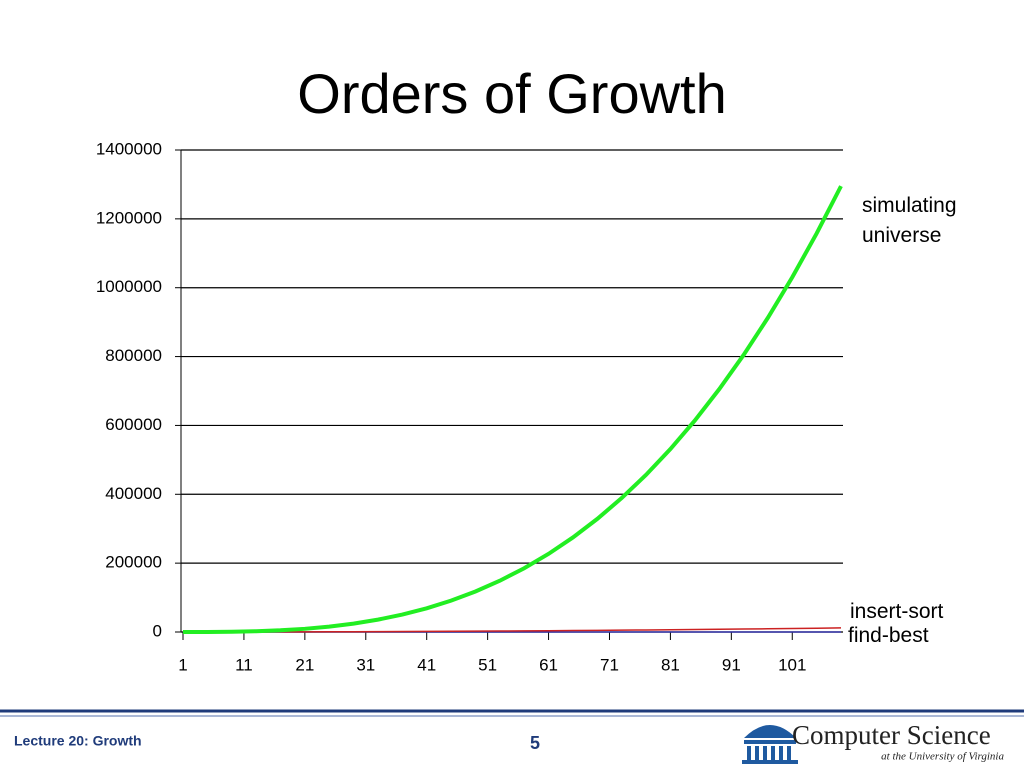 The height and width of the screenshot is (768, 1024). I want to click on x-tick-label: 31, so click(365, 664).